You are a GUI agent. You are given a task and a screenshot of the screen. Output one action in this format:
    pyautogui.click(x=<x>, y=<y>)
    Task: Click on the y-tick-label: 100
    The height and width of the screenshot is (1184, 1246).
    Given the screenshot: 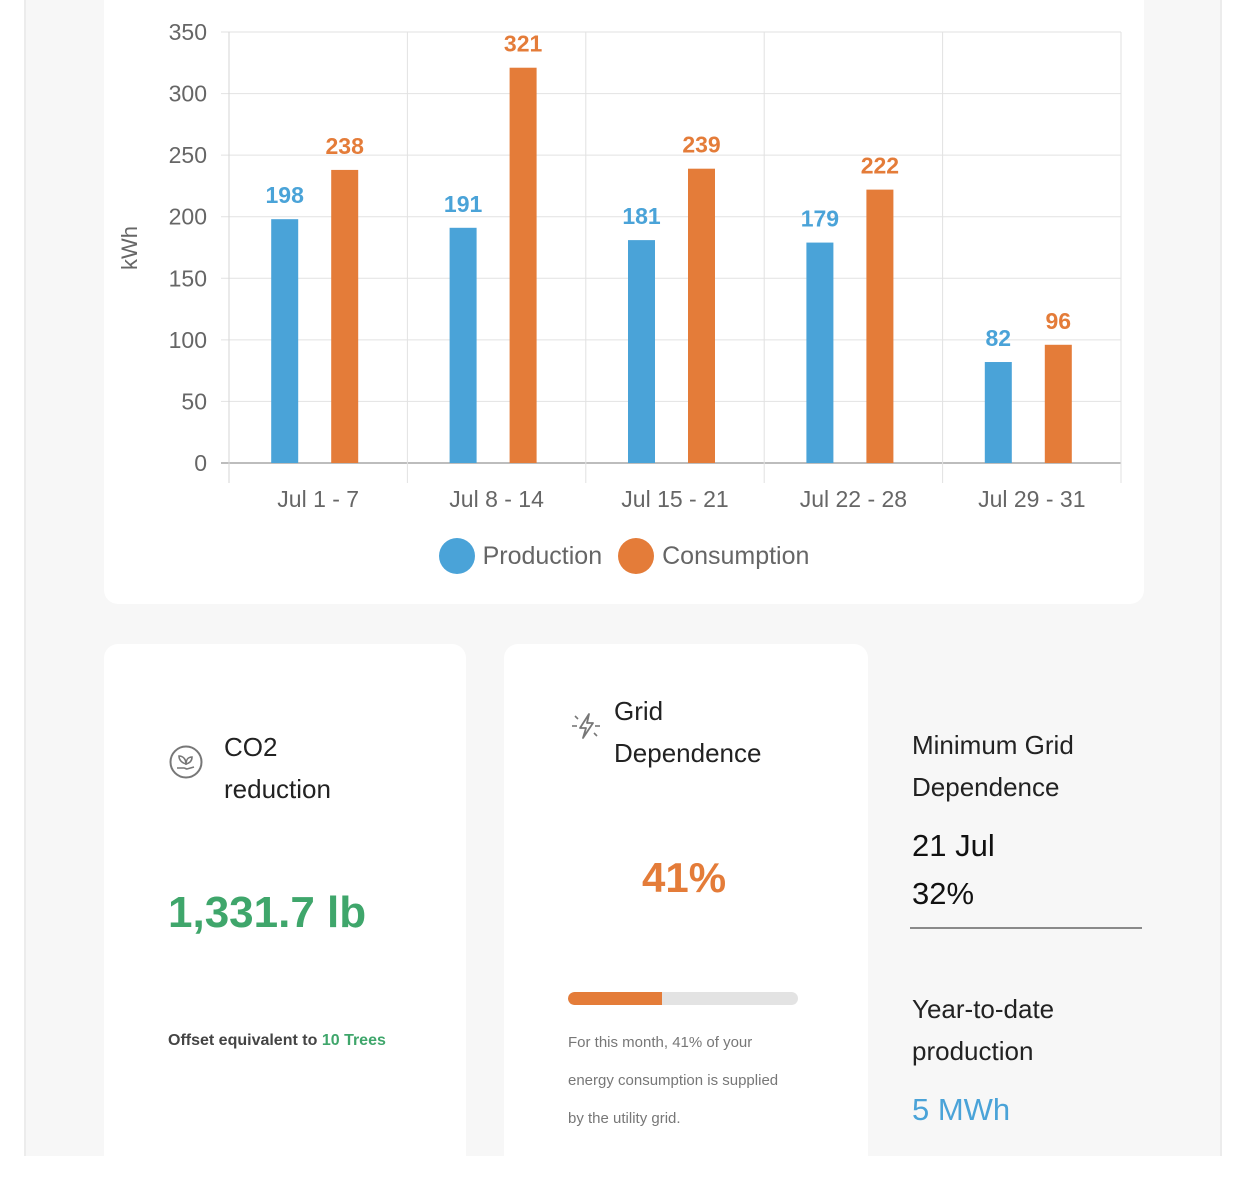 What is the action you would take?
    pyautogui.click(x=188, y=340)
    